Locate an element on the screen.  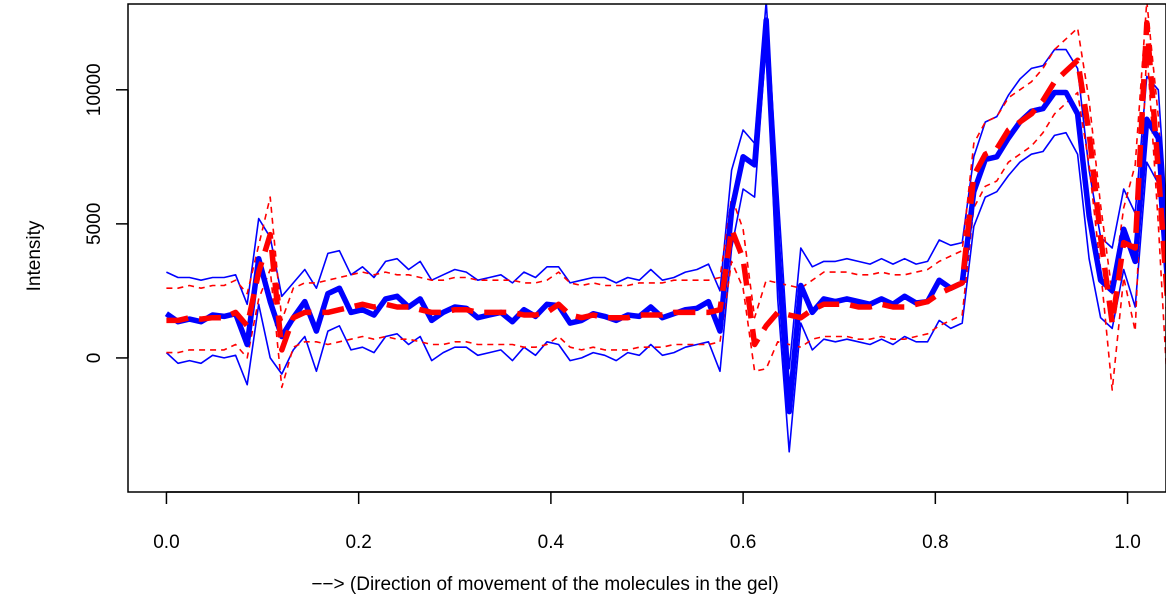
y-axis-label: Intensity is located at coordinates (34, 255).